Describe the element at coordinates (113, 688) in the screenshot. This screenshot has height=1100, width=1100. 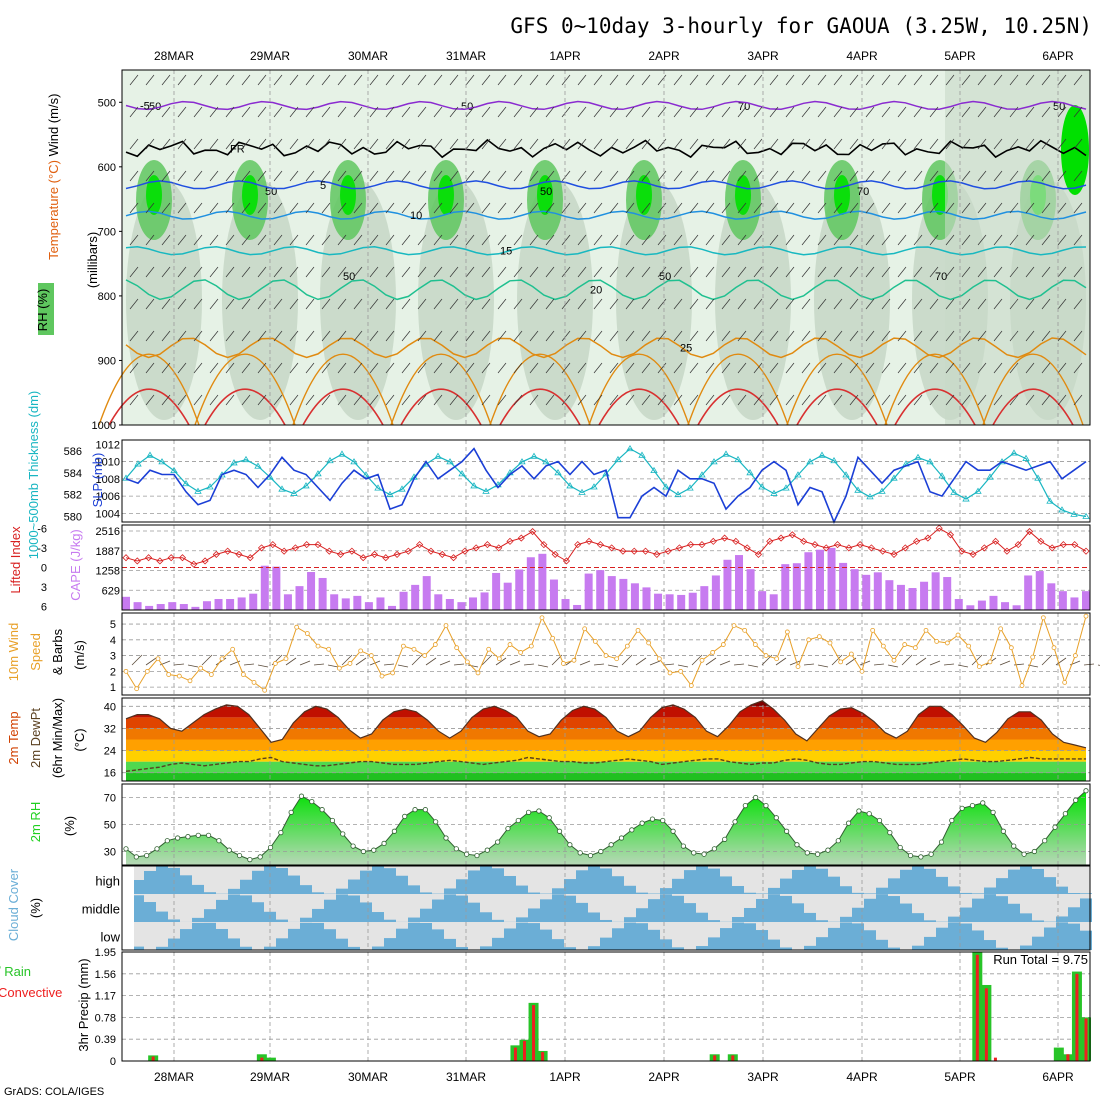
I see `wind-tick-label: 1` at that location.